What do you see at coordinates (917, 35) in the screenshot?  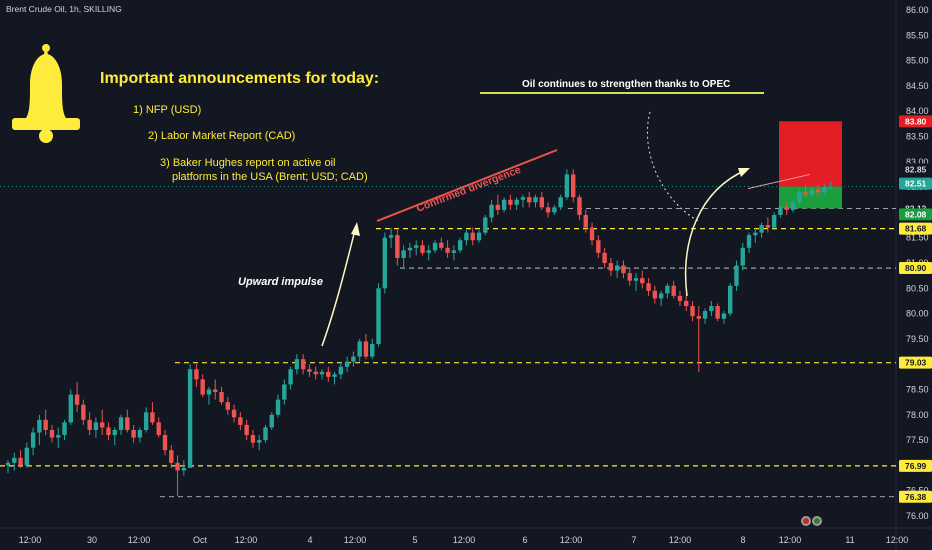 I see `price-tick-label: 85.50` at bounding box center [917, 35].